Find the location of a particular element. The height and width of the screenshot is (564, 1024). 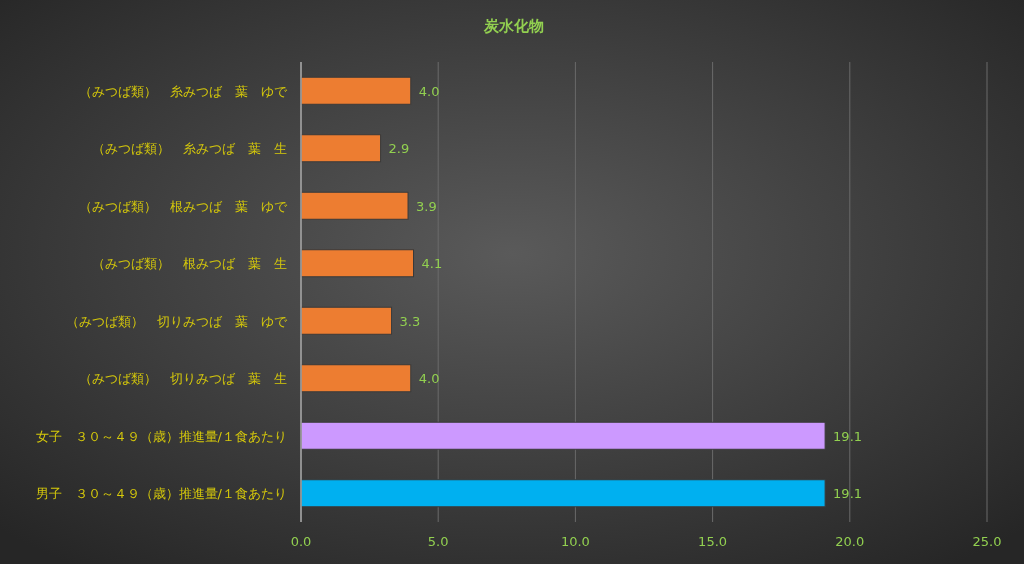

data-label: 3.3 is located at coordinates (410, 321).